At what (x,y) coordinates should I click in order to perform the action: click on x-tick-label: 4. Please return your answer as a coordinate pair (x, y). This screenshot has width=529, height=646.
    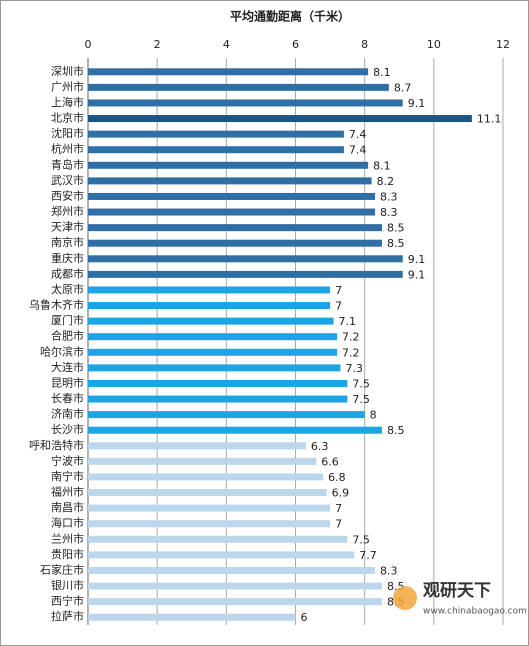
    Looking at the image, I should click on (226, 44).